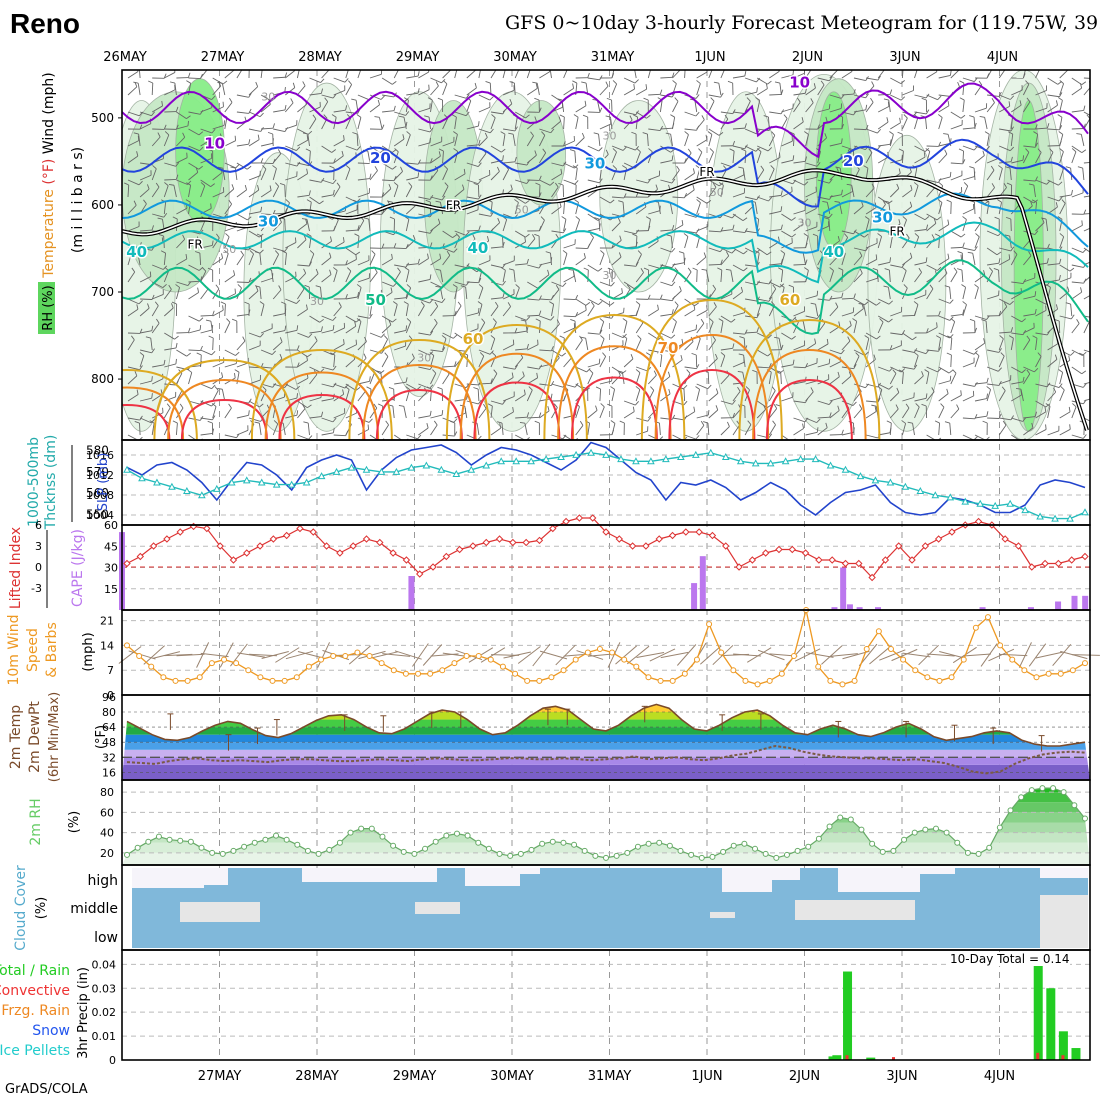  What do you see at coordinates (610, 275) in the screenshot?
I see `rh-contour-label: 30` at bounding box center [610, 275].